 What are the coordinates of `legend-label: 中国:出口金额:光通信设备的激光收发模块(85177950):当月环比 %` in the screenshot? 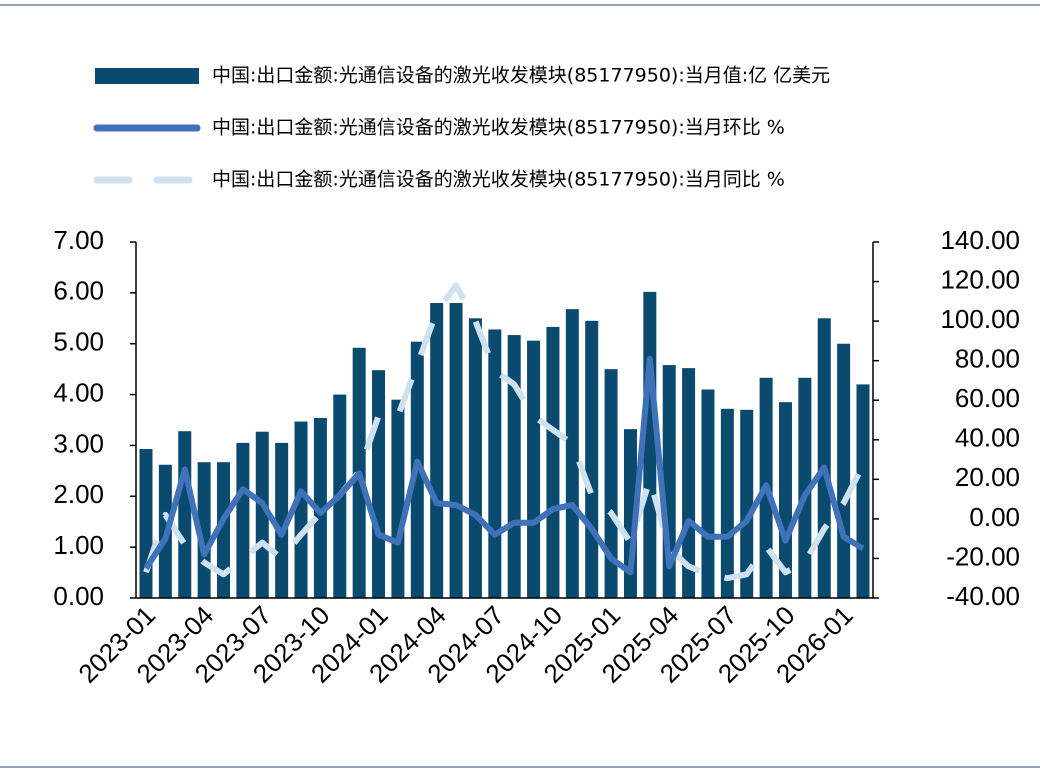 It's located at (498, 128).